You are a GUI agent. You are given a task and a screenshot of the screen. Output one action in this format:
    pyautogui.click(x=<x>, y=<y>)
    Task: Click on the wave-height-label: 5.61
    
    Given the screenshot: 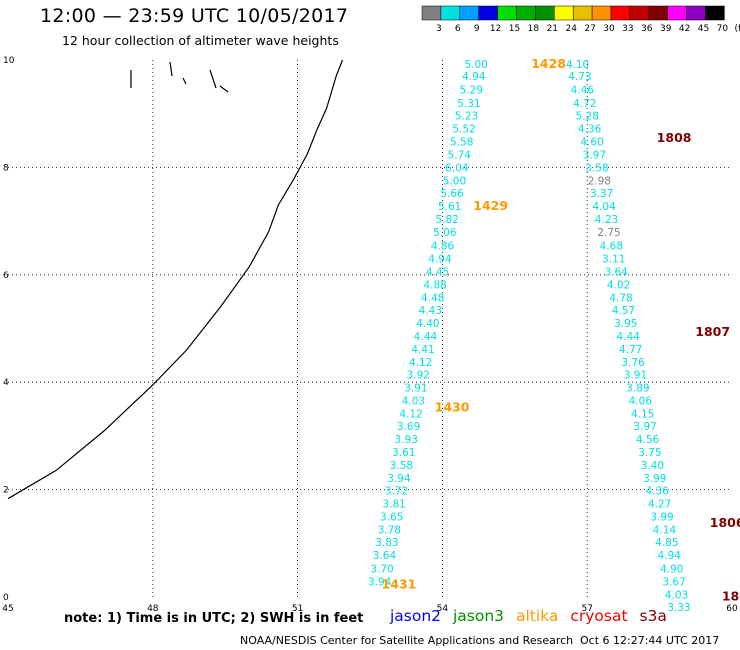 What is the action you would take?
    pyautogui.click(x=449, y=207)
    